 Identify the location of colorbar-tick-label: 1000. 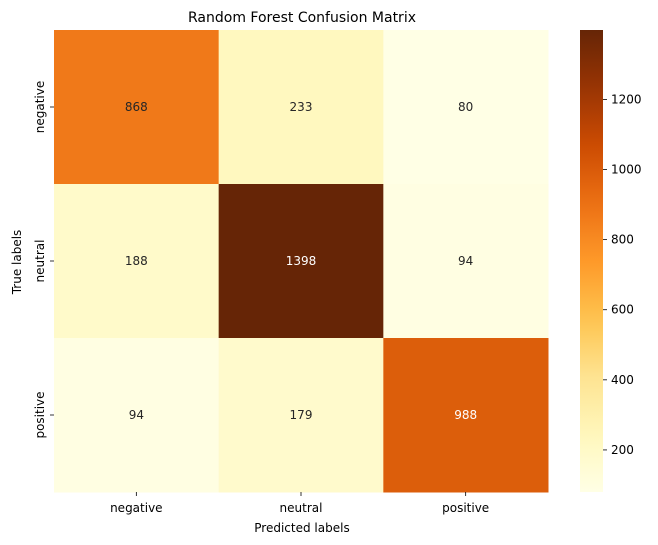
(626, 170).